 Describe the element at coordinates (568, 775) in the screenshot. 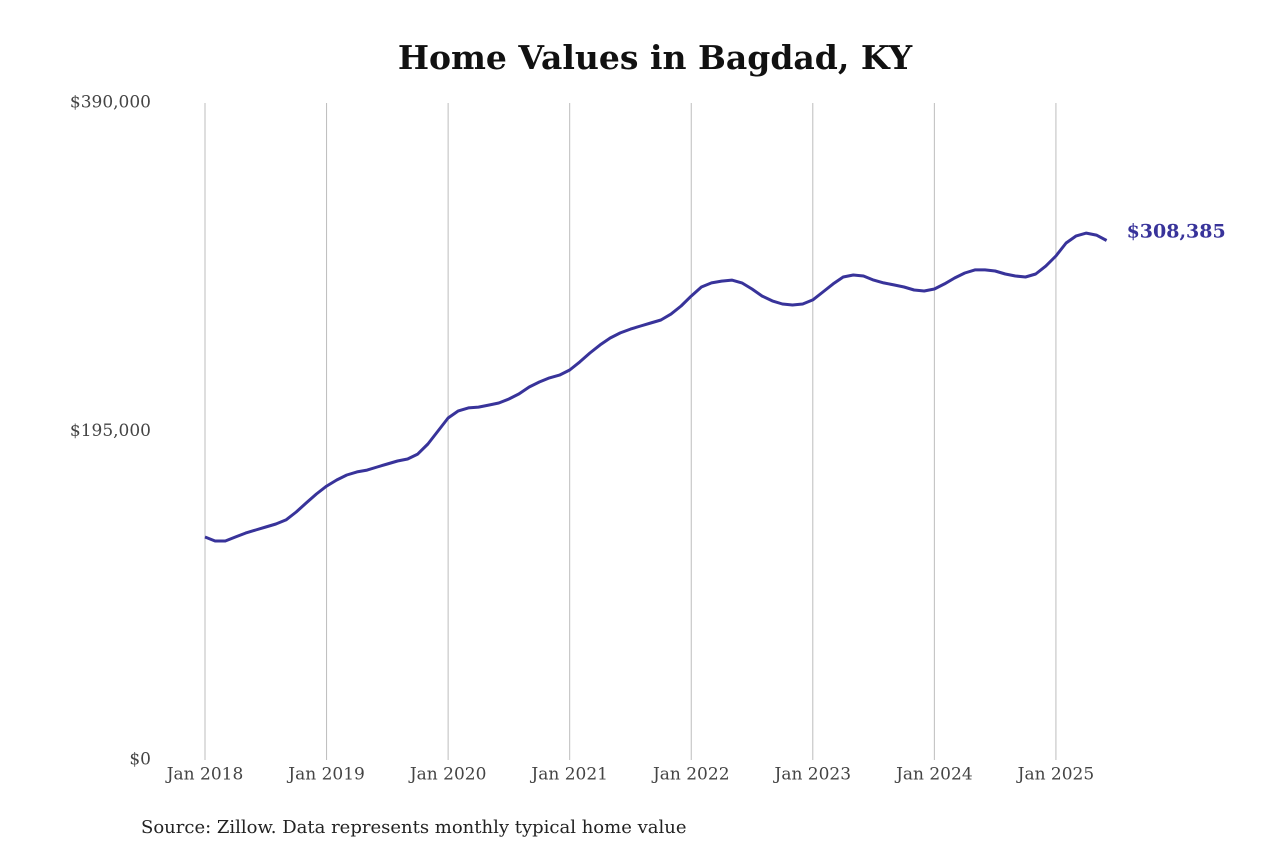

I see `x-tick-label: Jan 2021` at that location.